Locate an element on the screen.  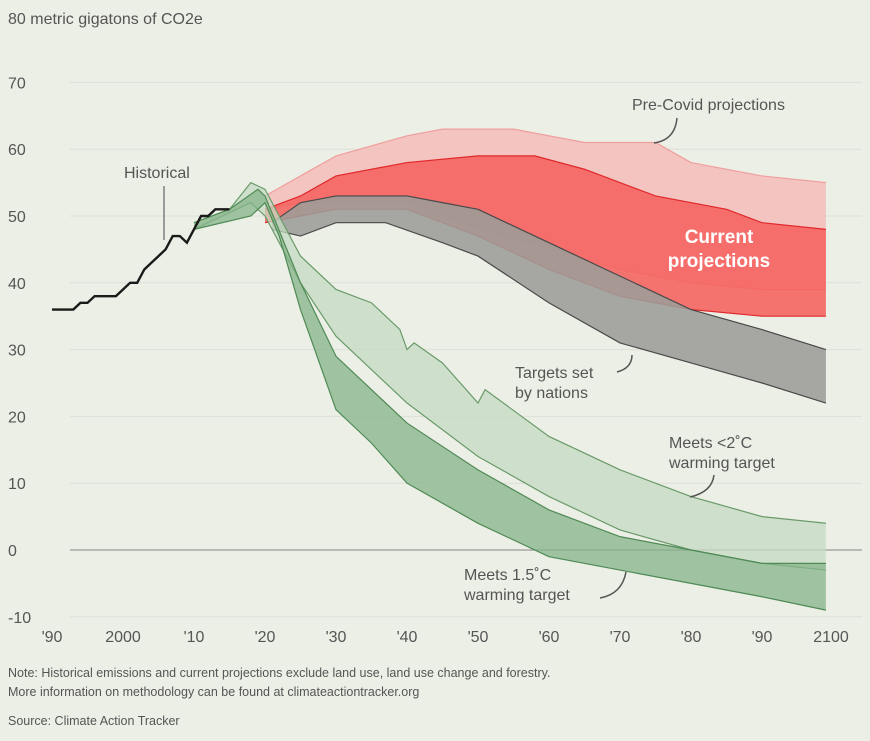
x-tick-label: '10 is located at coordinates (194, 637).